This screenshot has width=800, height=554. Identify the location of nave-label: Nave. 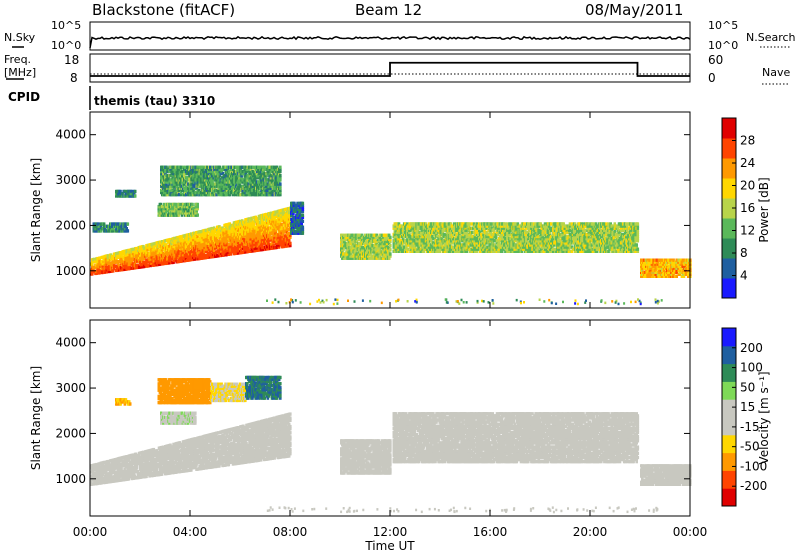
(776, 72).